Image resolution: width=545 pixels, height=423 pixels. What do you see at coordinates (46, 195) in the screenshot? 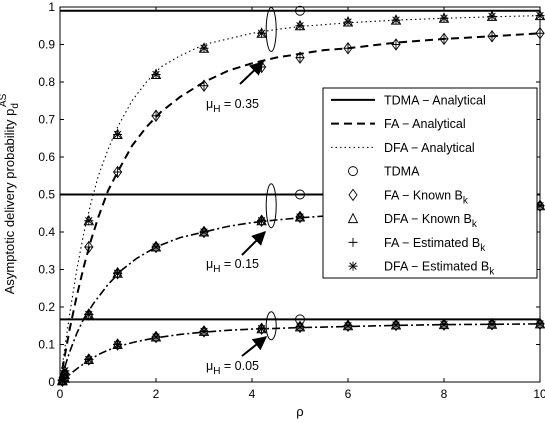
I see `y-tick-label-5: 0.5` at bounding box center [46, 195].